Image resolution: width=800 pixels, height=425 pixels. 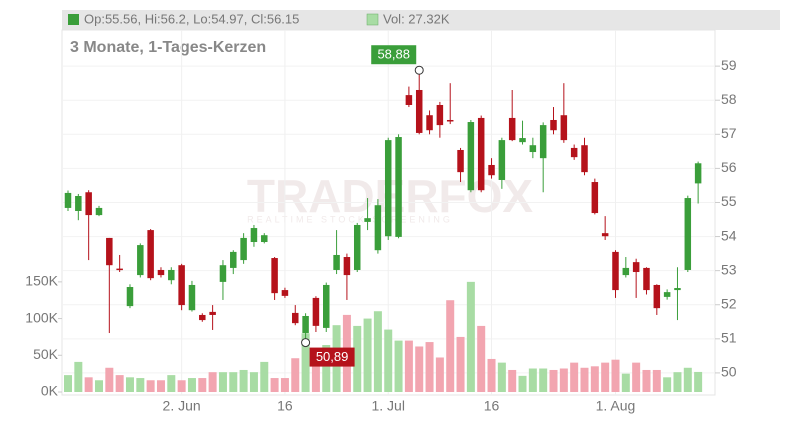 I want to click on y2-tick-label: 150K, so click(x=41, y=281).